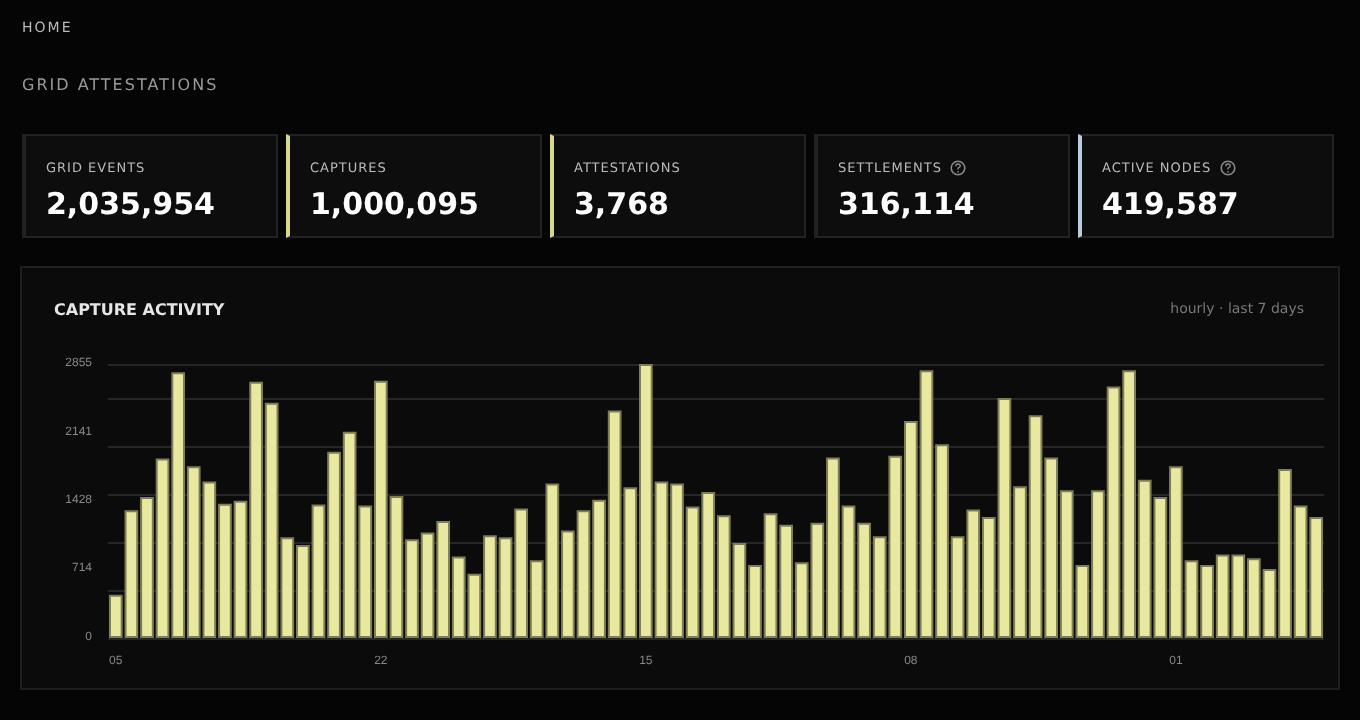 Image resolution: width=1360 pixels, height=720 pixels. I want to click on text: 316,114, so click(906, 204).